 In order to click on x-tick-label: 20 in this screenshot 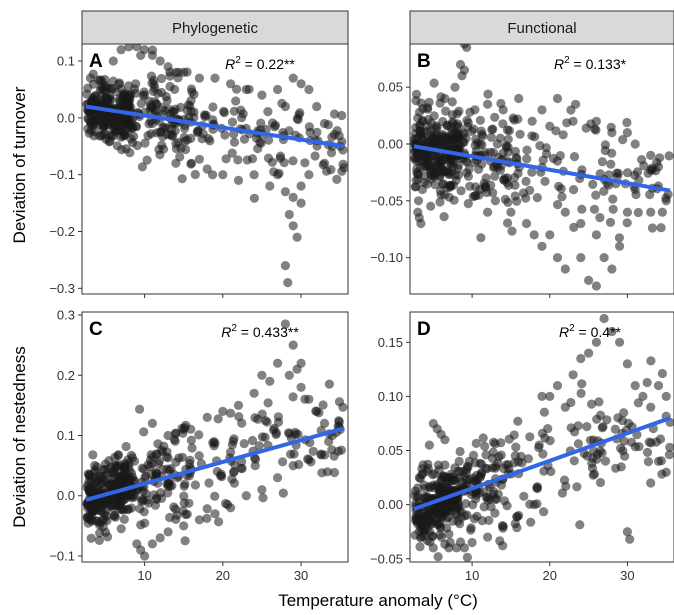, I will do `click(223, 575)`.